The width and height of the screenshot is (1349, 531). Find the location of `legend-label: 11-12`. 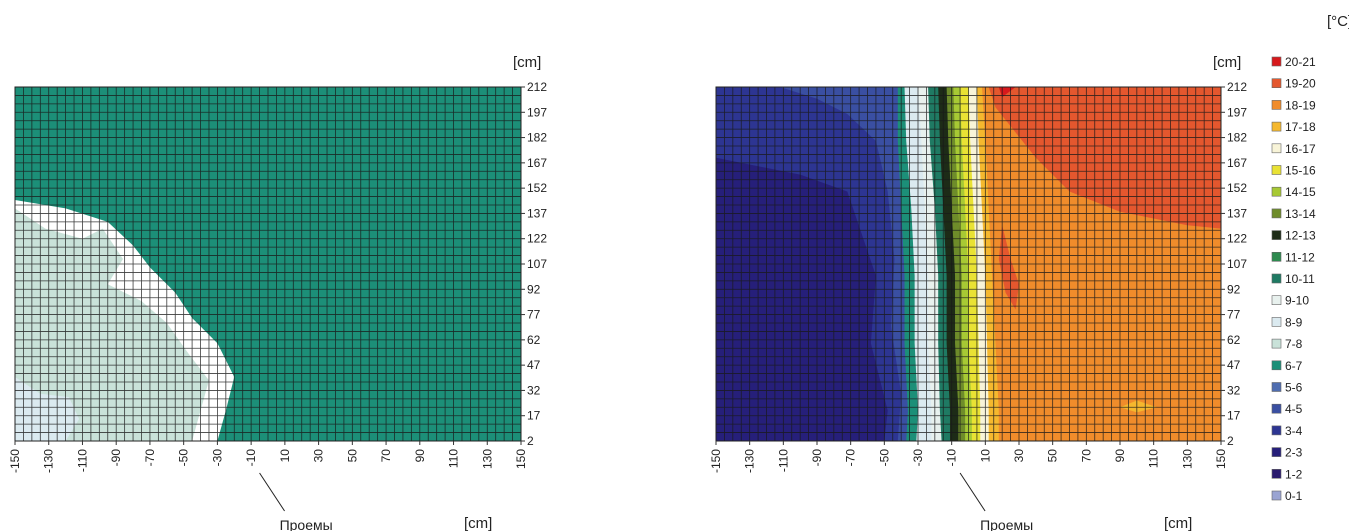

legend-label: 11-12 is located at coordinates (1300, 257).